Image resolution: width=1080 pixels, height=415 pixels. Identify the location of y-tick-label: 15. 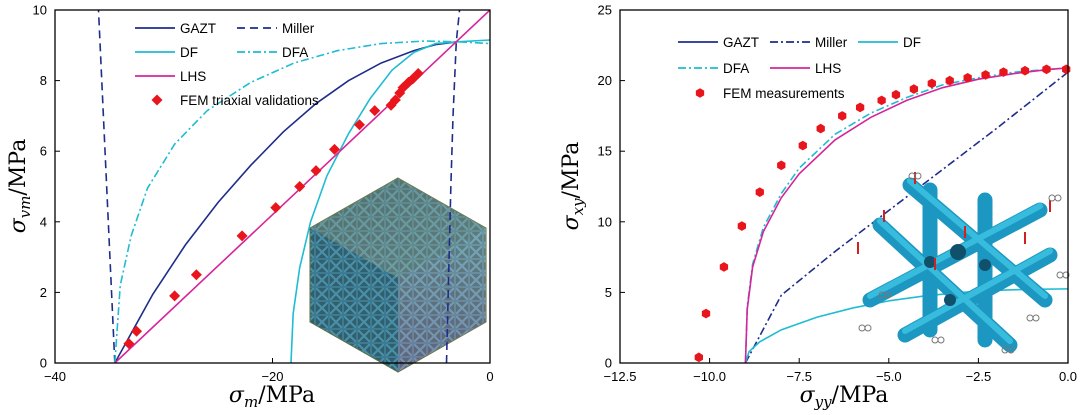
(605, 151).